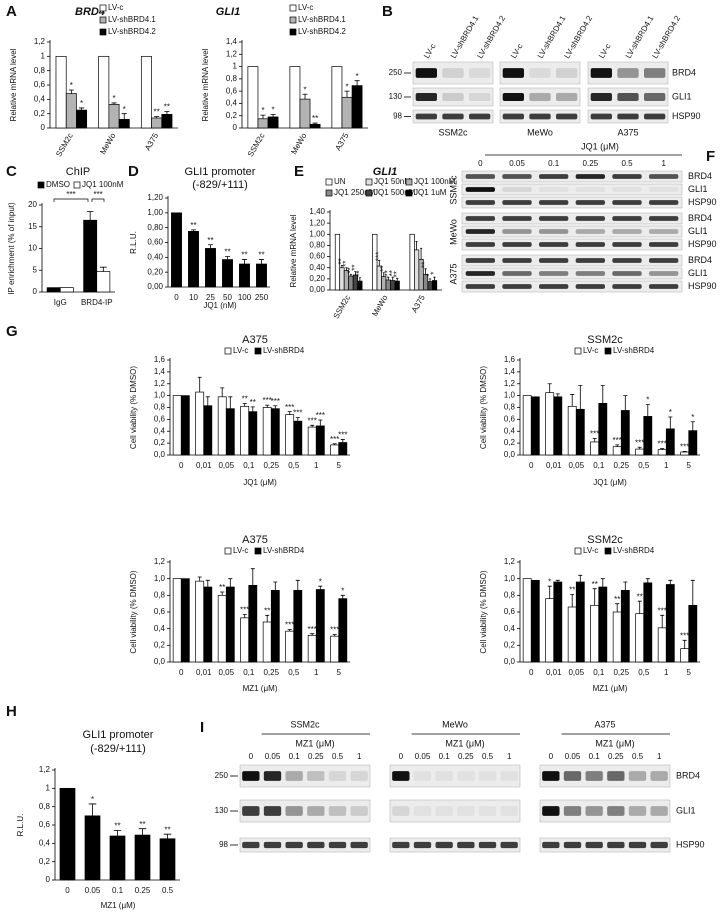  What do you see at coordinates (249, 465) in the screenshot?
I see `x-tick-label: 0,1` at bounding box center [249, 465].